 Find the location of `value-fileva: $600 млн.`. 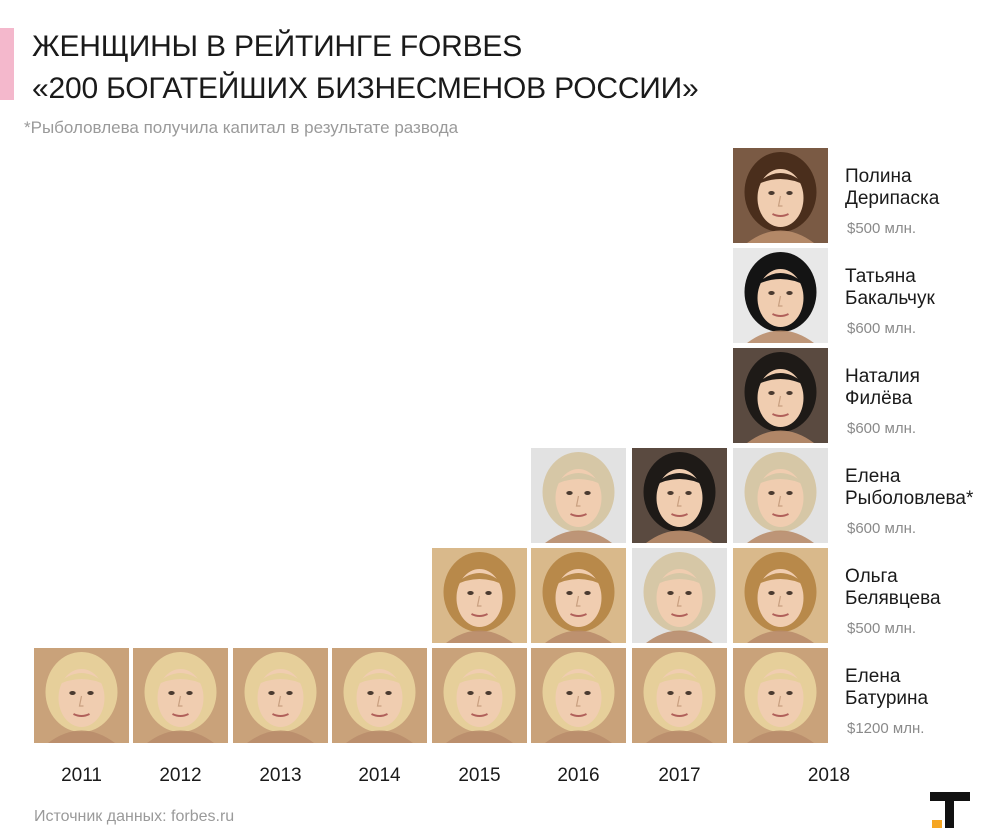

value-fileva: $600 млн. is located at coordinates (881, 428).